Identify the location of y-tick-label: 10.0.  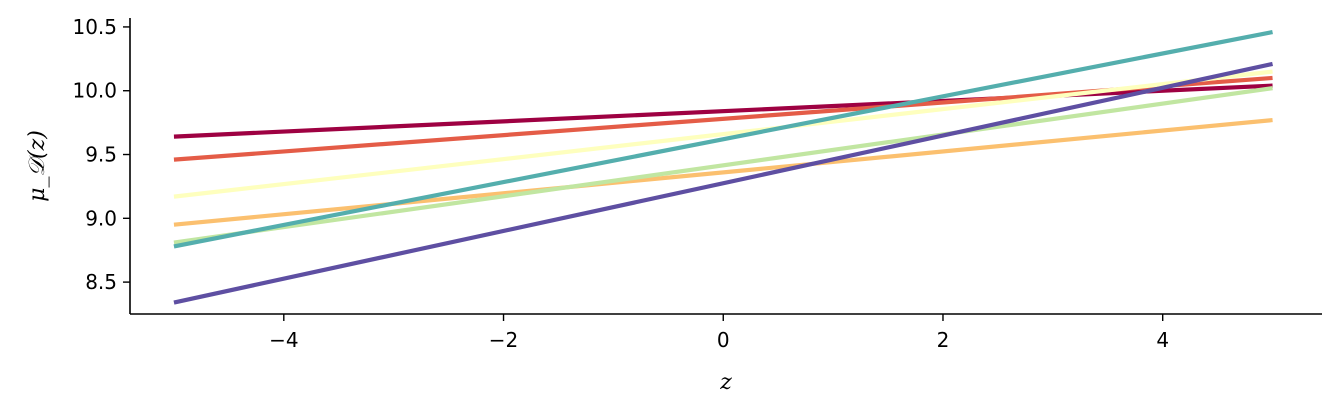
(94, 91).